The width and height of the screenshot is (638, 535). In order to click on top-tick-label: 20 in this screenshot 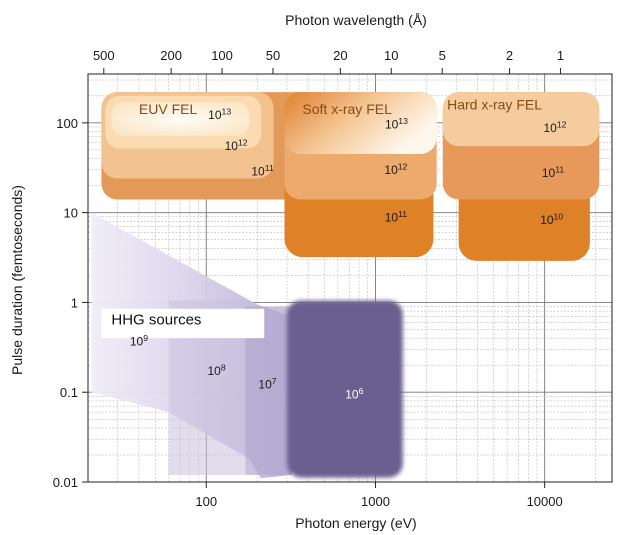, I will do `click(340, 55)`.